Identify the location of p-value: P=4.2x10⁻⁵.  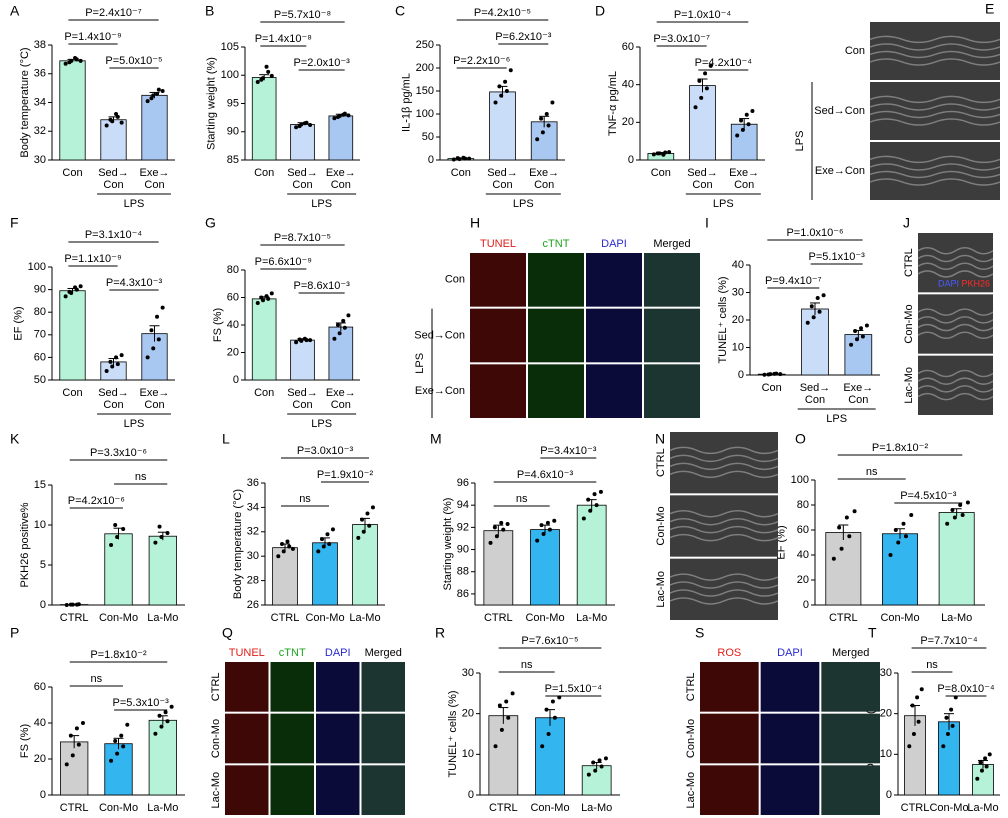
(502, 13).